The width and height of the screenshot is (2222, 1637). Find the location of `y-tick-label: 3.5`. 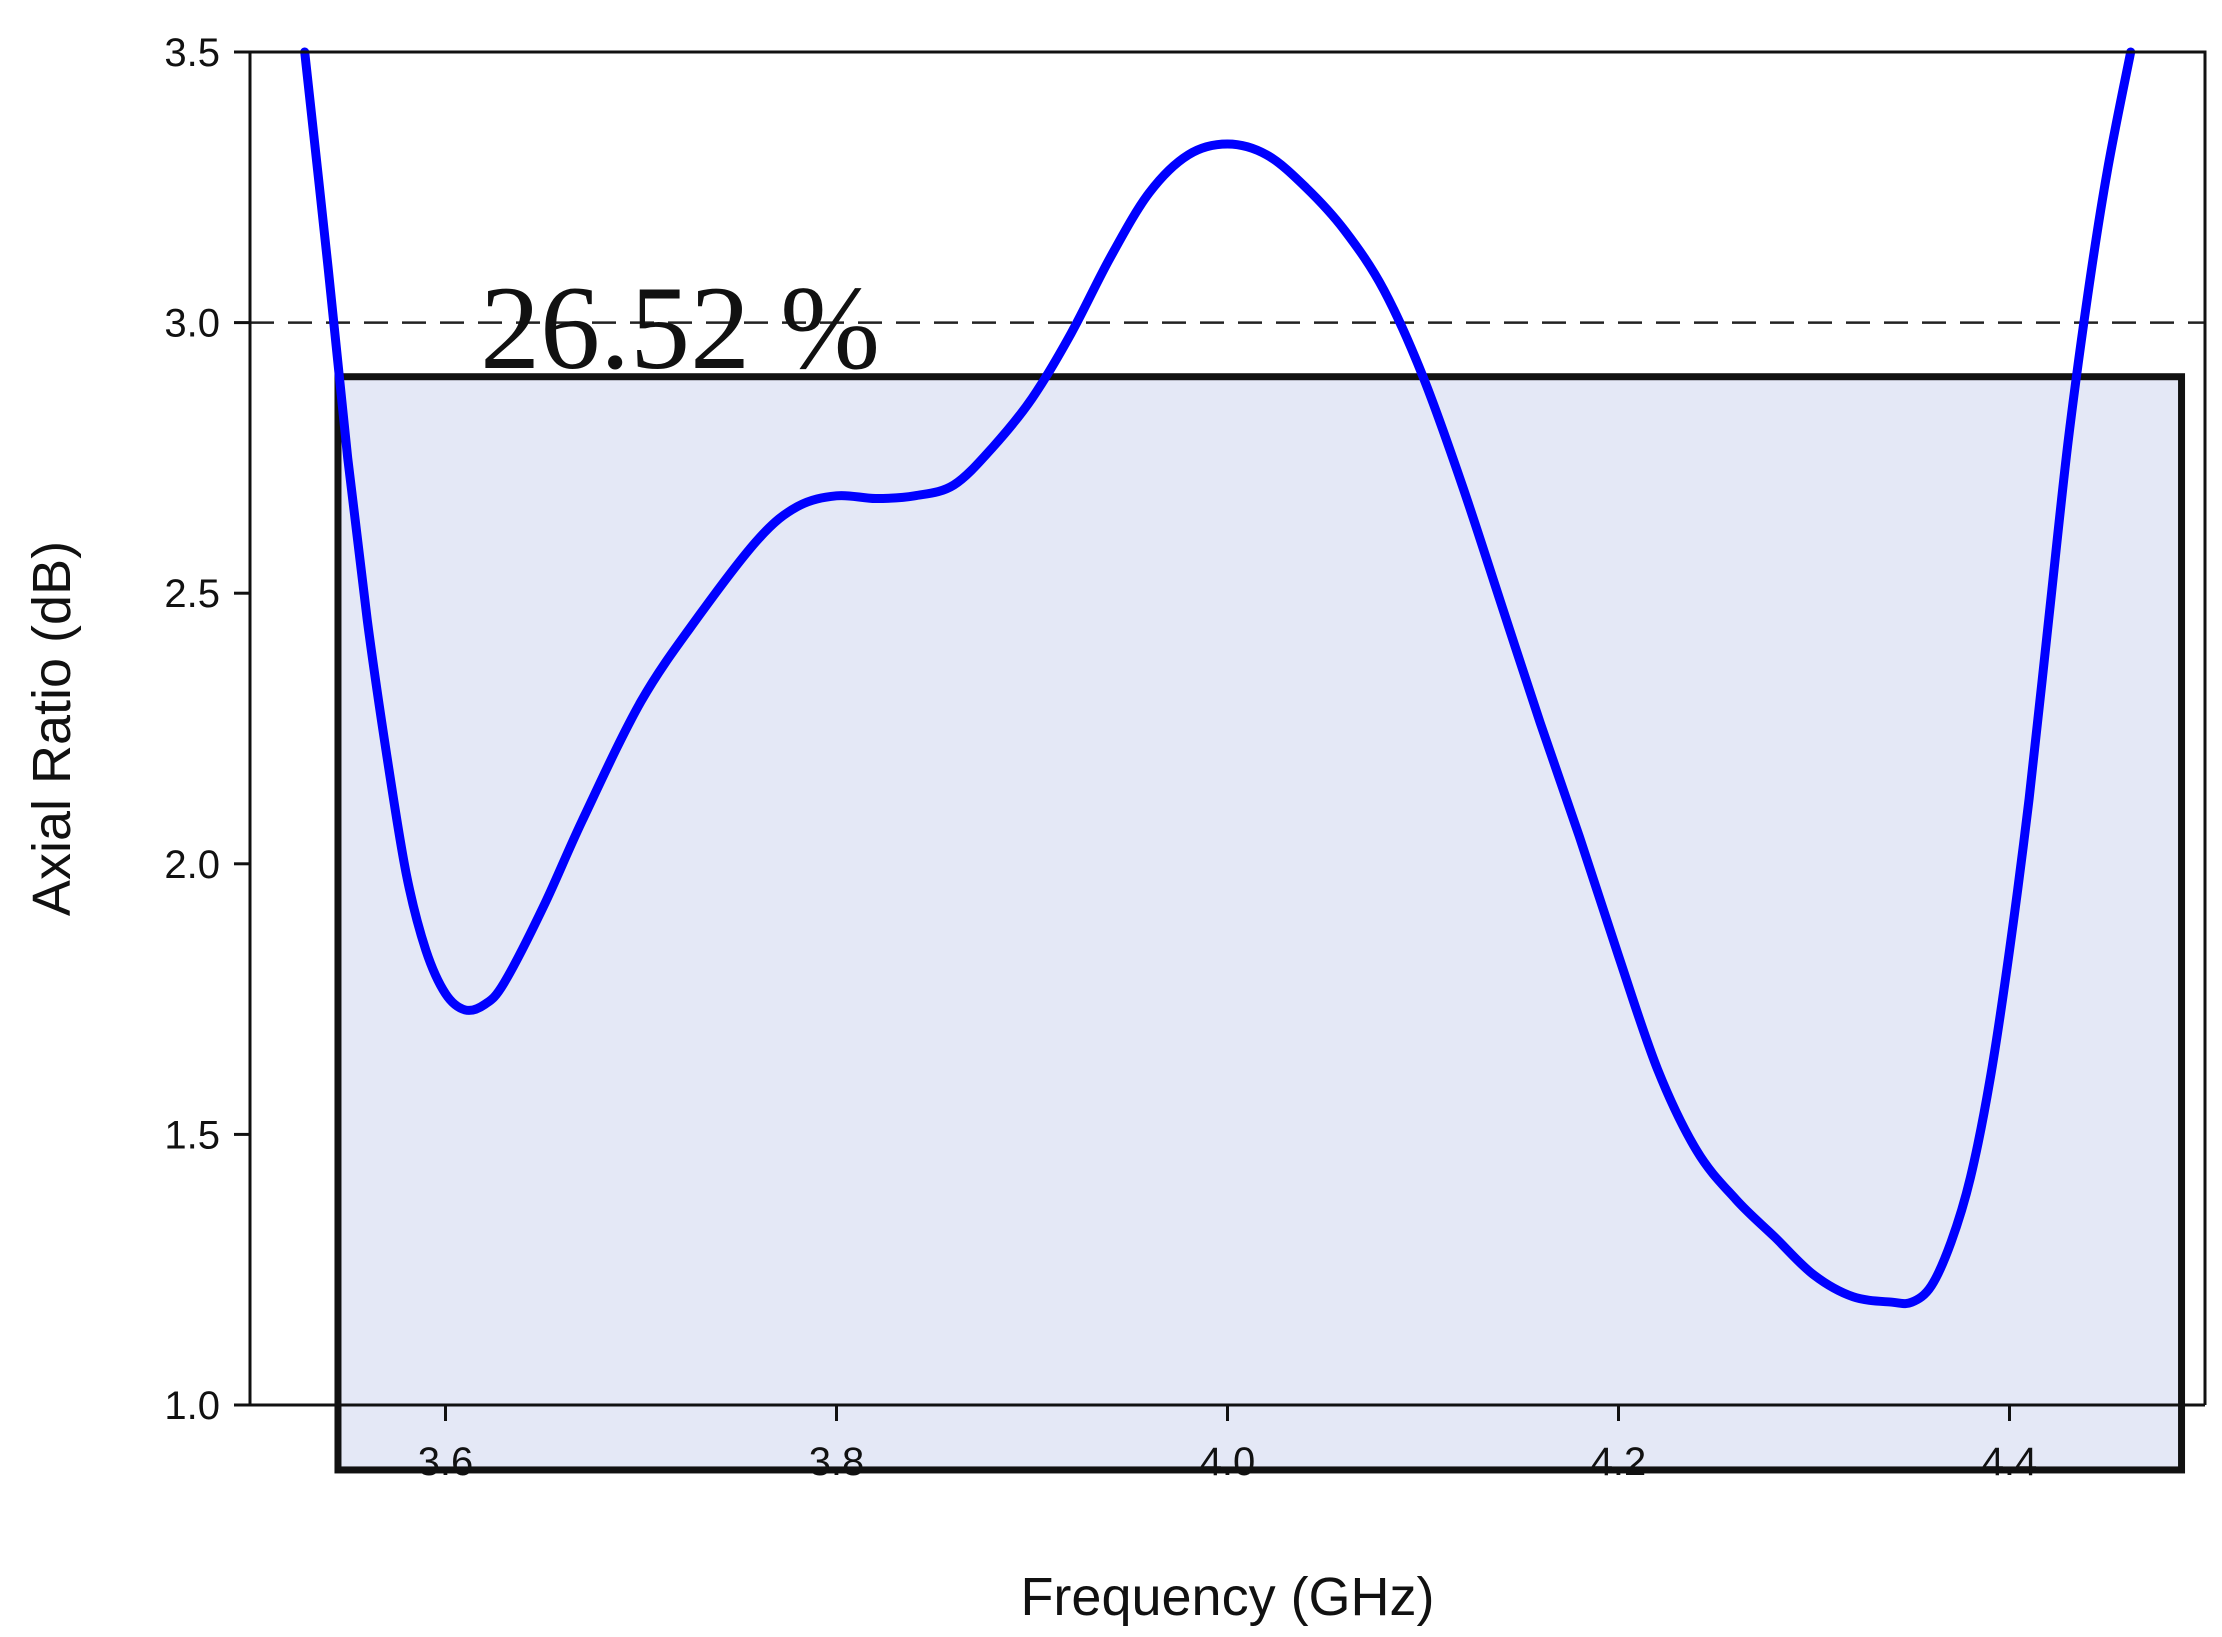

y-tick-label: 3.5 is located at coordinates (192, 53).